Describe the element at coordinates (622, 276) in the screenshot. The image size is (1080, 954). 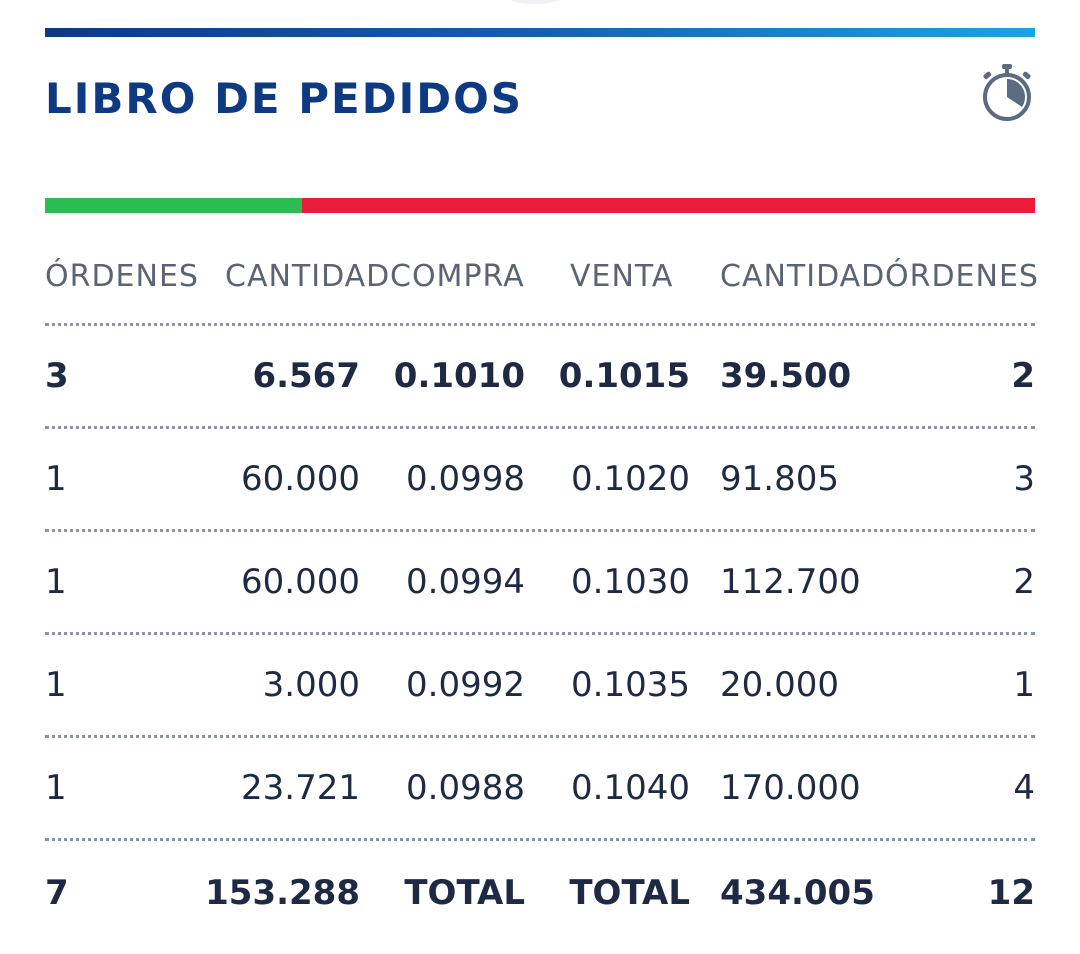
I see `column-header-ask-price: VENTA` at that location.